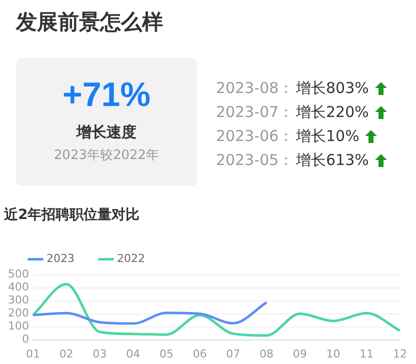 The width and height of the screenshot is (416, 364). Describe the element at coordinates (333, 353) in the screenshot. I see `x-tick-label: 10` at that location.